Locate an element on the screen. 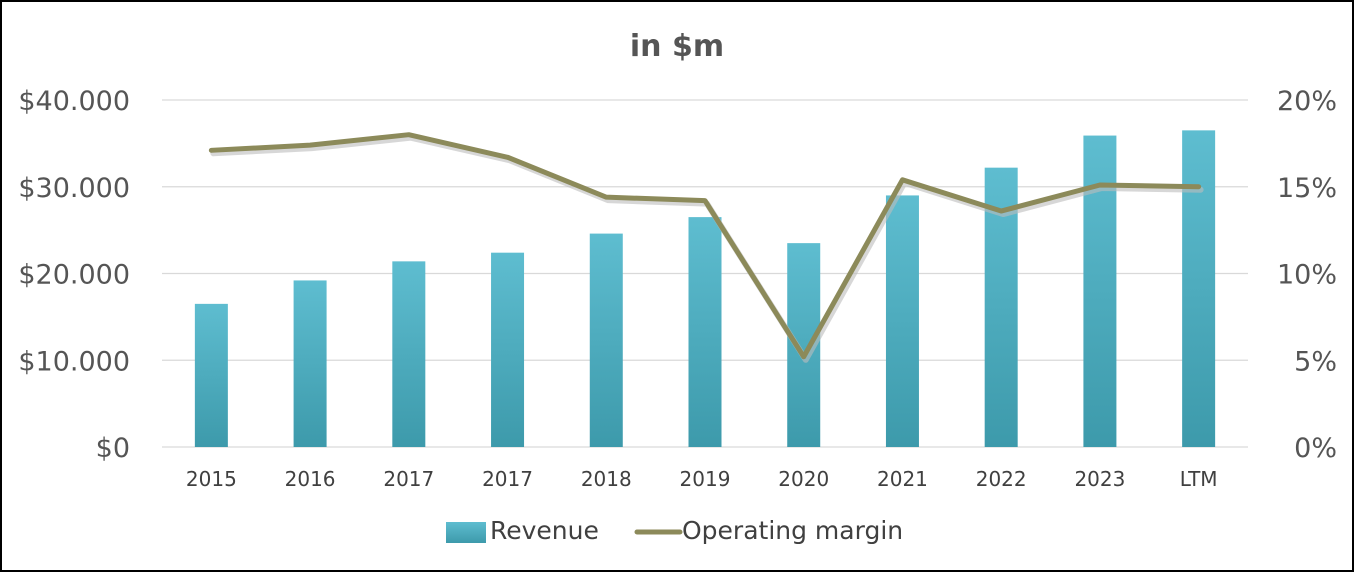 Image resolution: width=1354 pixels, height=572 pixels. x-tick-label: 2020 is located at coordinates (803, 479).